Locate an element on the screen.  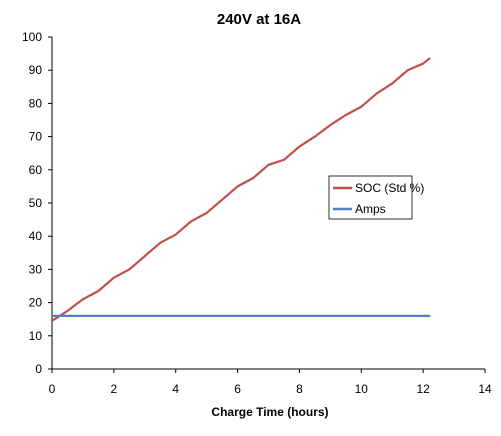
legend: SOC (Std %) Amps is located at coordinates (376, 197).